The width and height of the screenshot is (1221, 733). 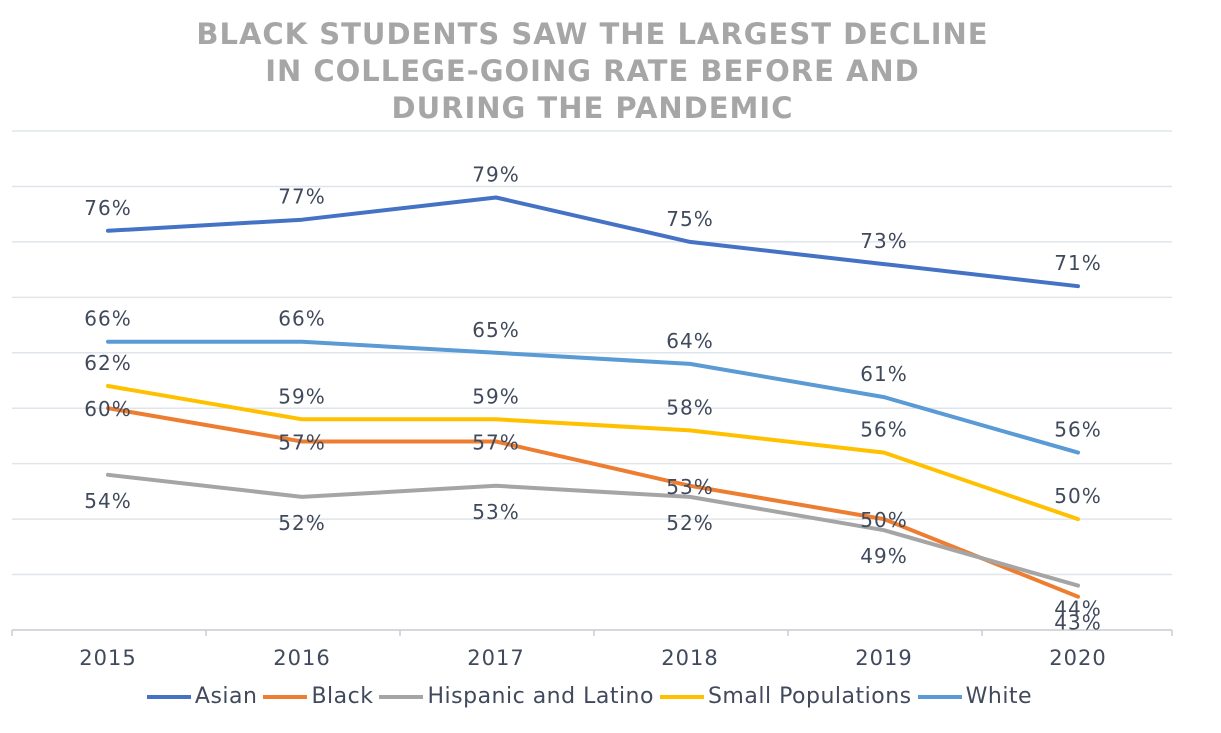 What do you see at coordinates (301, 197) in the screenshot?
I see `data-label: 77%` at bounding box center [301, 197].